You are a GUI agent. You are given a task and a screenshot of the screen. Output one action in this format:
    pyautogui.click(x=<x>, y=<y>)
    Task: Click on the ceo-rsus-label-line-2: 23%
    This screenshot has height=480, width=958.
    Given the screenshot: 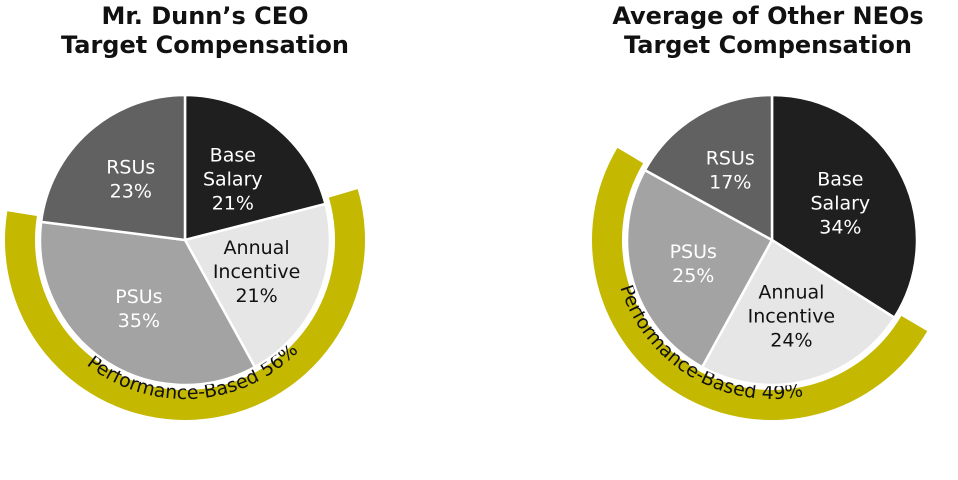 What is the action you would take?
    pyautogui.click(x=131, y=191)
    